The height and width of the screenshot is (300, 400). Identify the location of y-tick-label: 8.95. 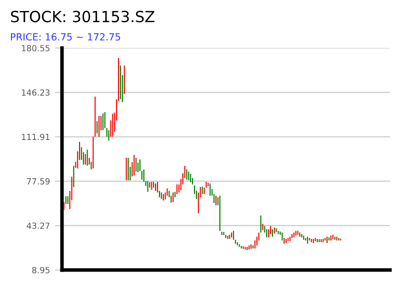
(41, 270).